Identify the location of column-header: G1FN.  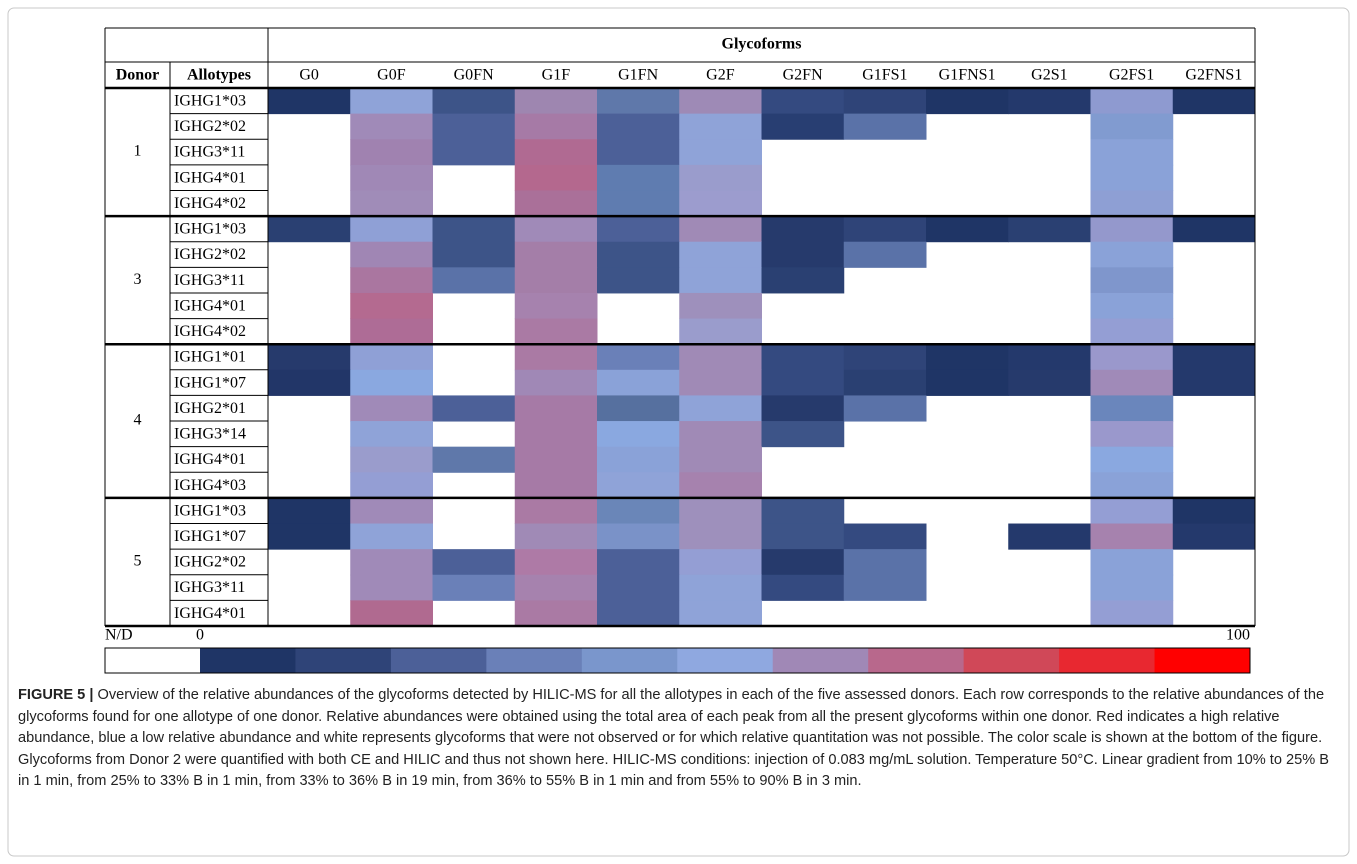
(638, 75).